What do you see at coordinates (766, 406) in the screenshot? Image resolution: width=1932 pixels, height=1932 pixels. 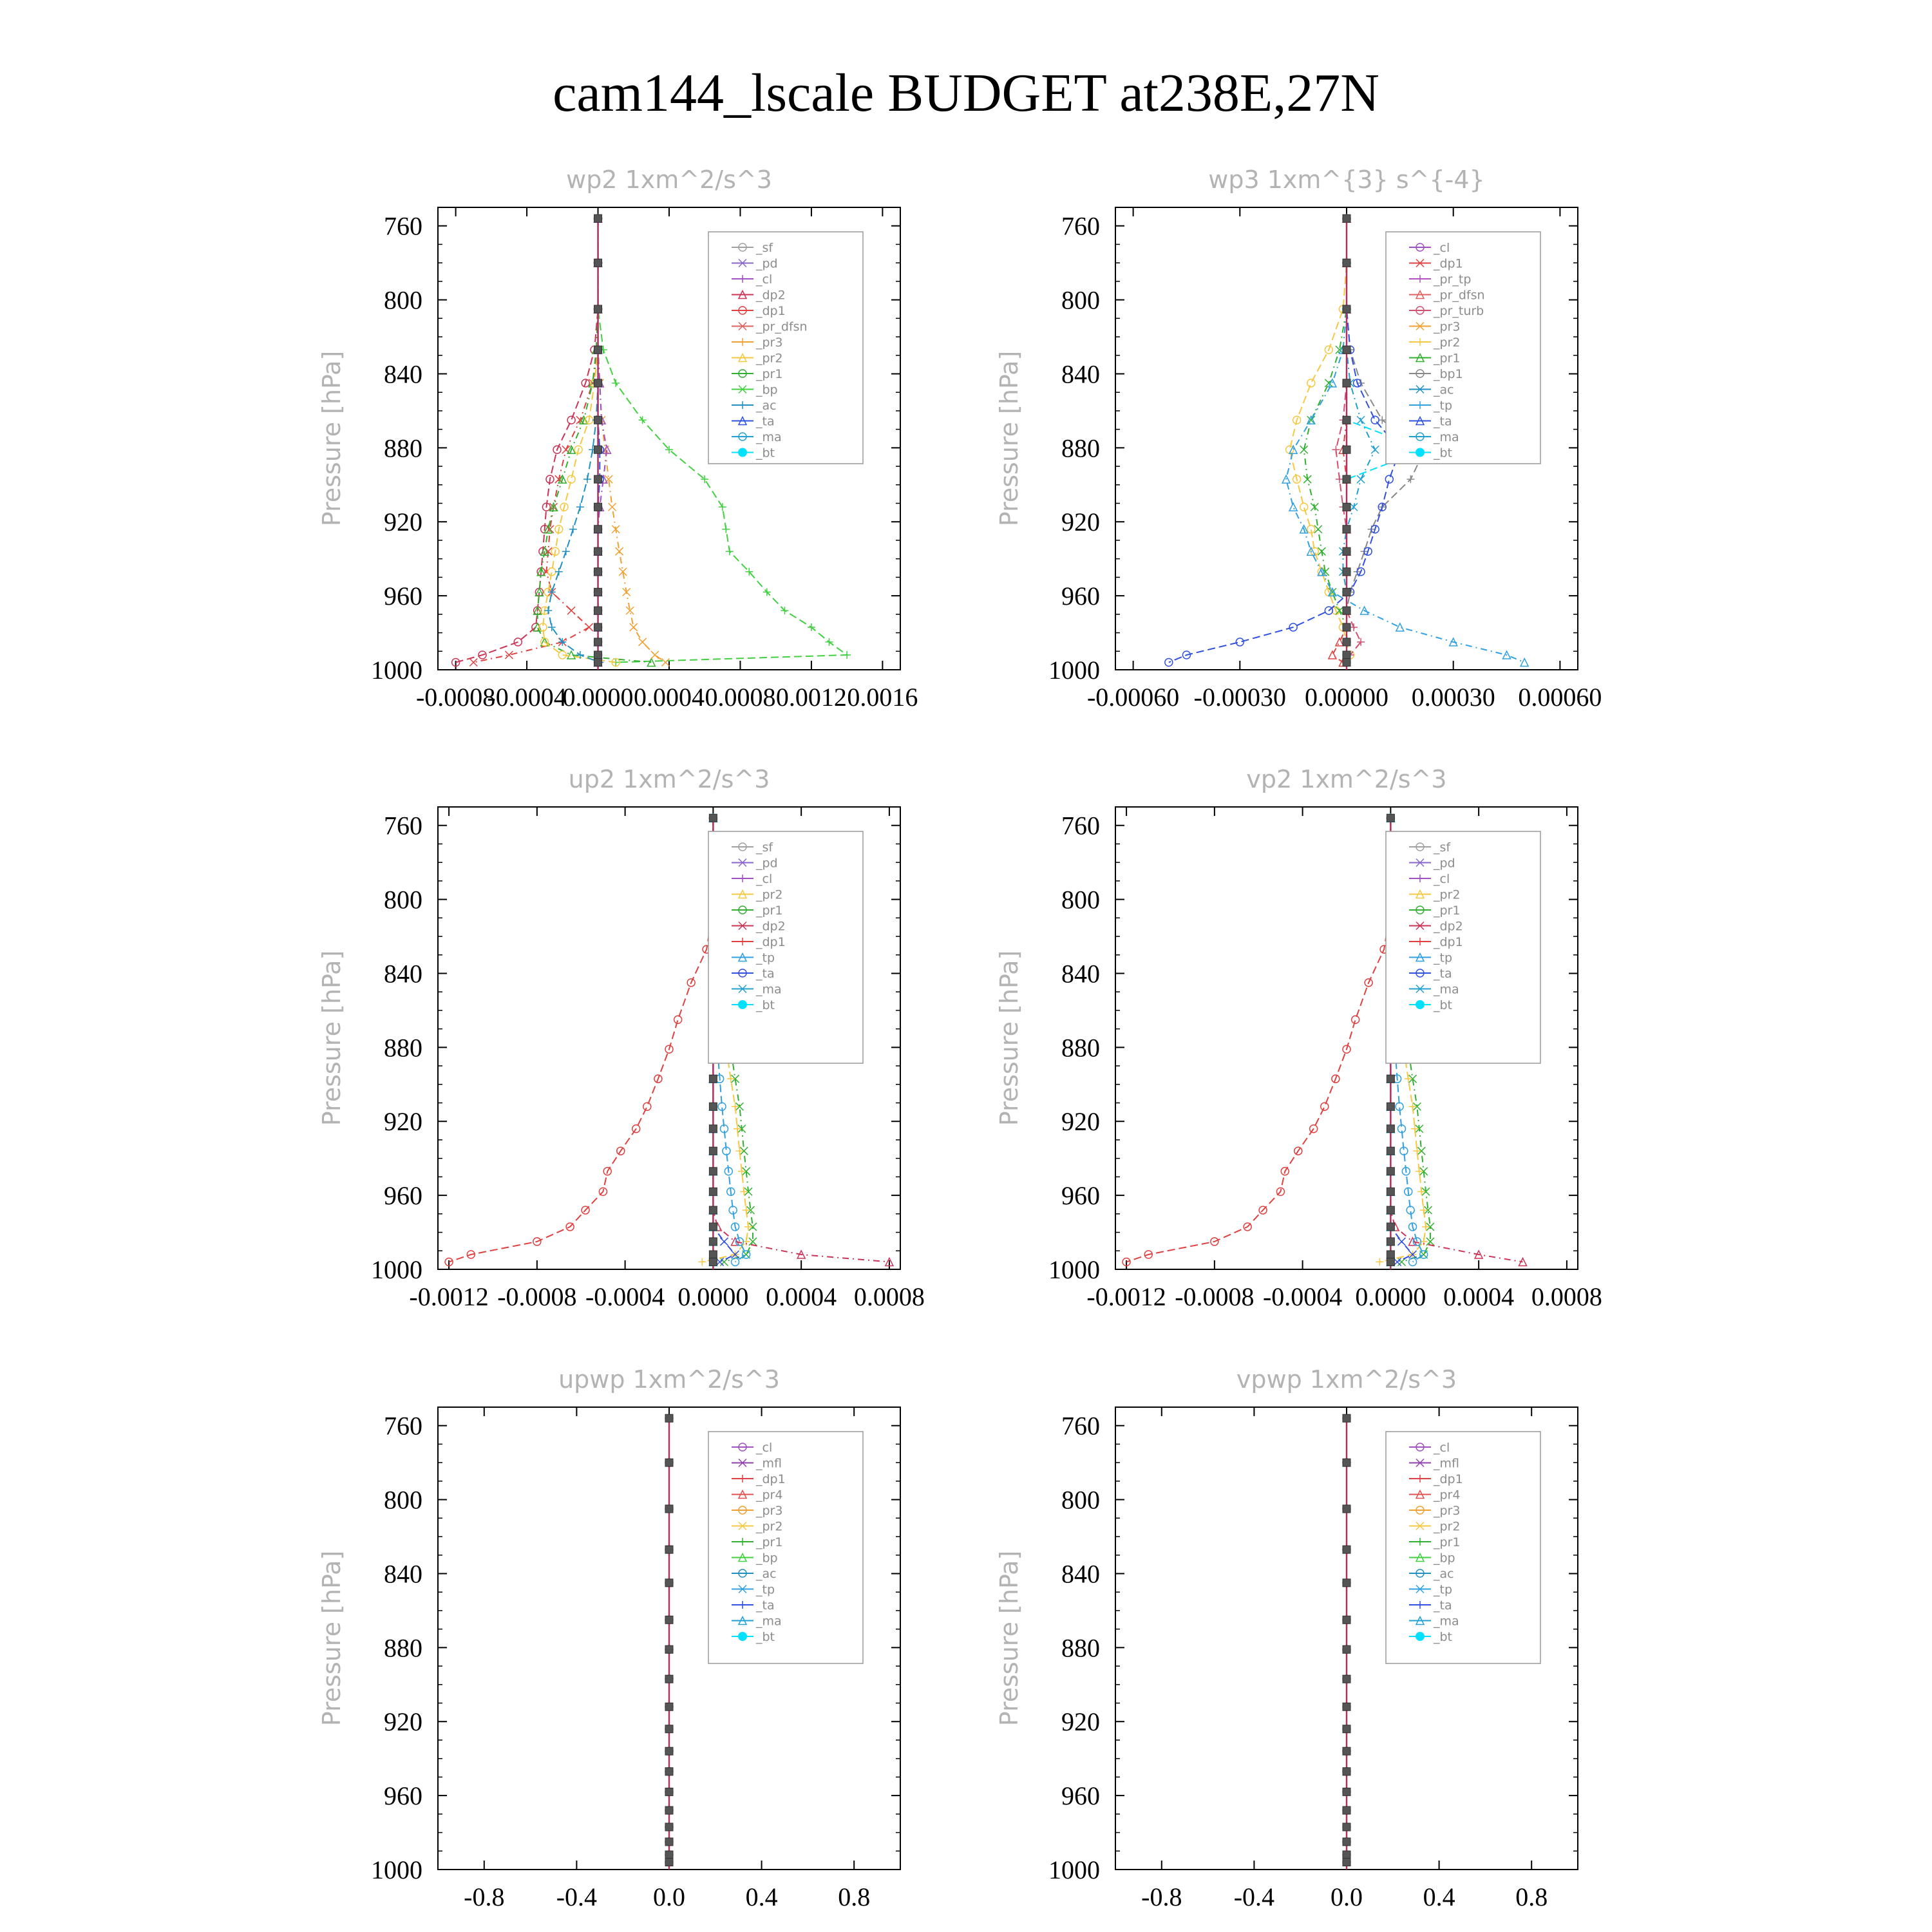 I see `legend-label: _ac` at bounding box center [766, 406].